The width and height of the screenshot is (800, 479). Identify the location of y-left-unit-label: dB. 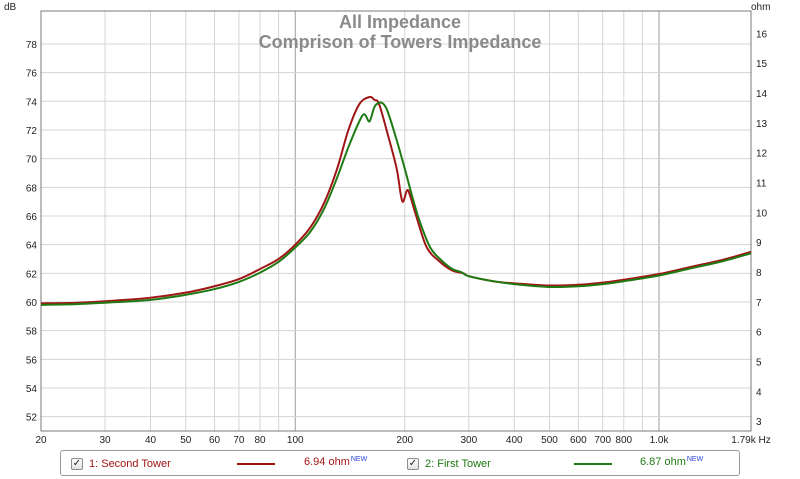
(10, 7).